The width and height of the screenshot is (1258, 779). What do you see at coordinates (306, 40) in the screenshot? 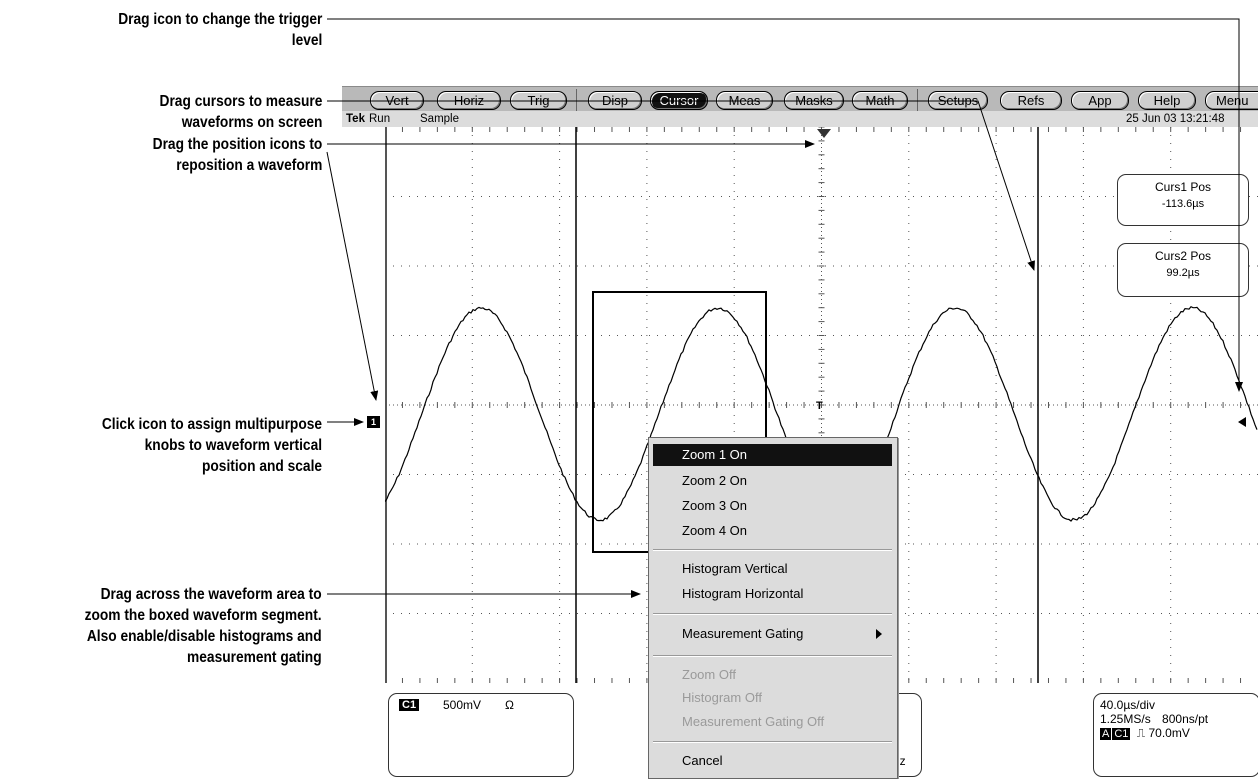
I see `callout-text: level` at bounding box center [306, 40].